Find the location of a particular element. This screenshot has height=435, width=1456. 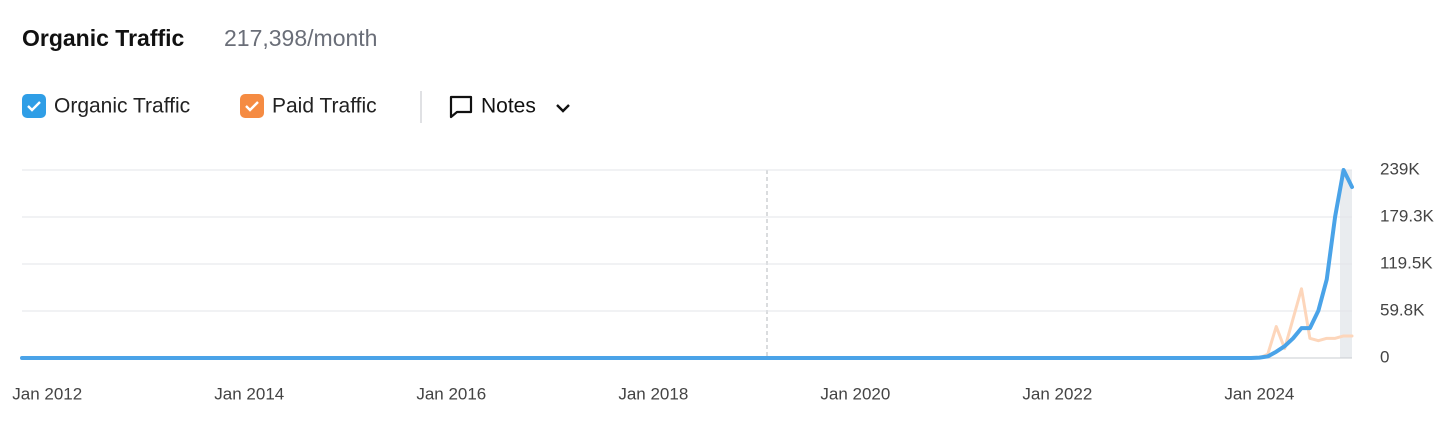

legend-paid: Paid Traffic is located at coordinates (308, 106).